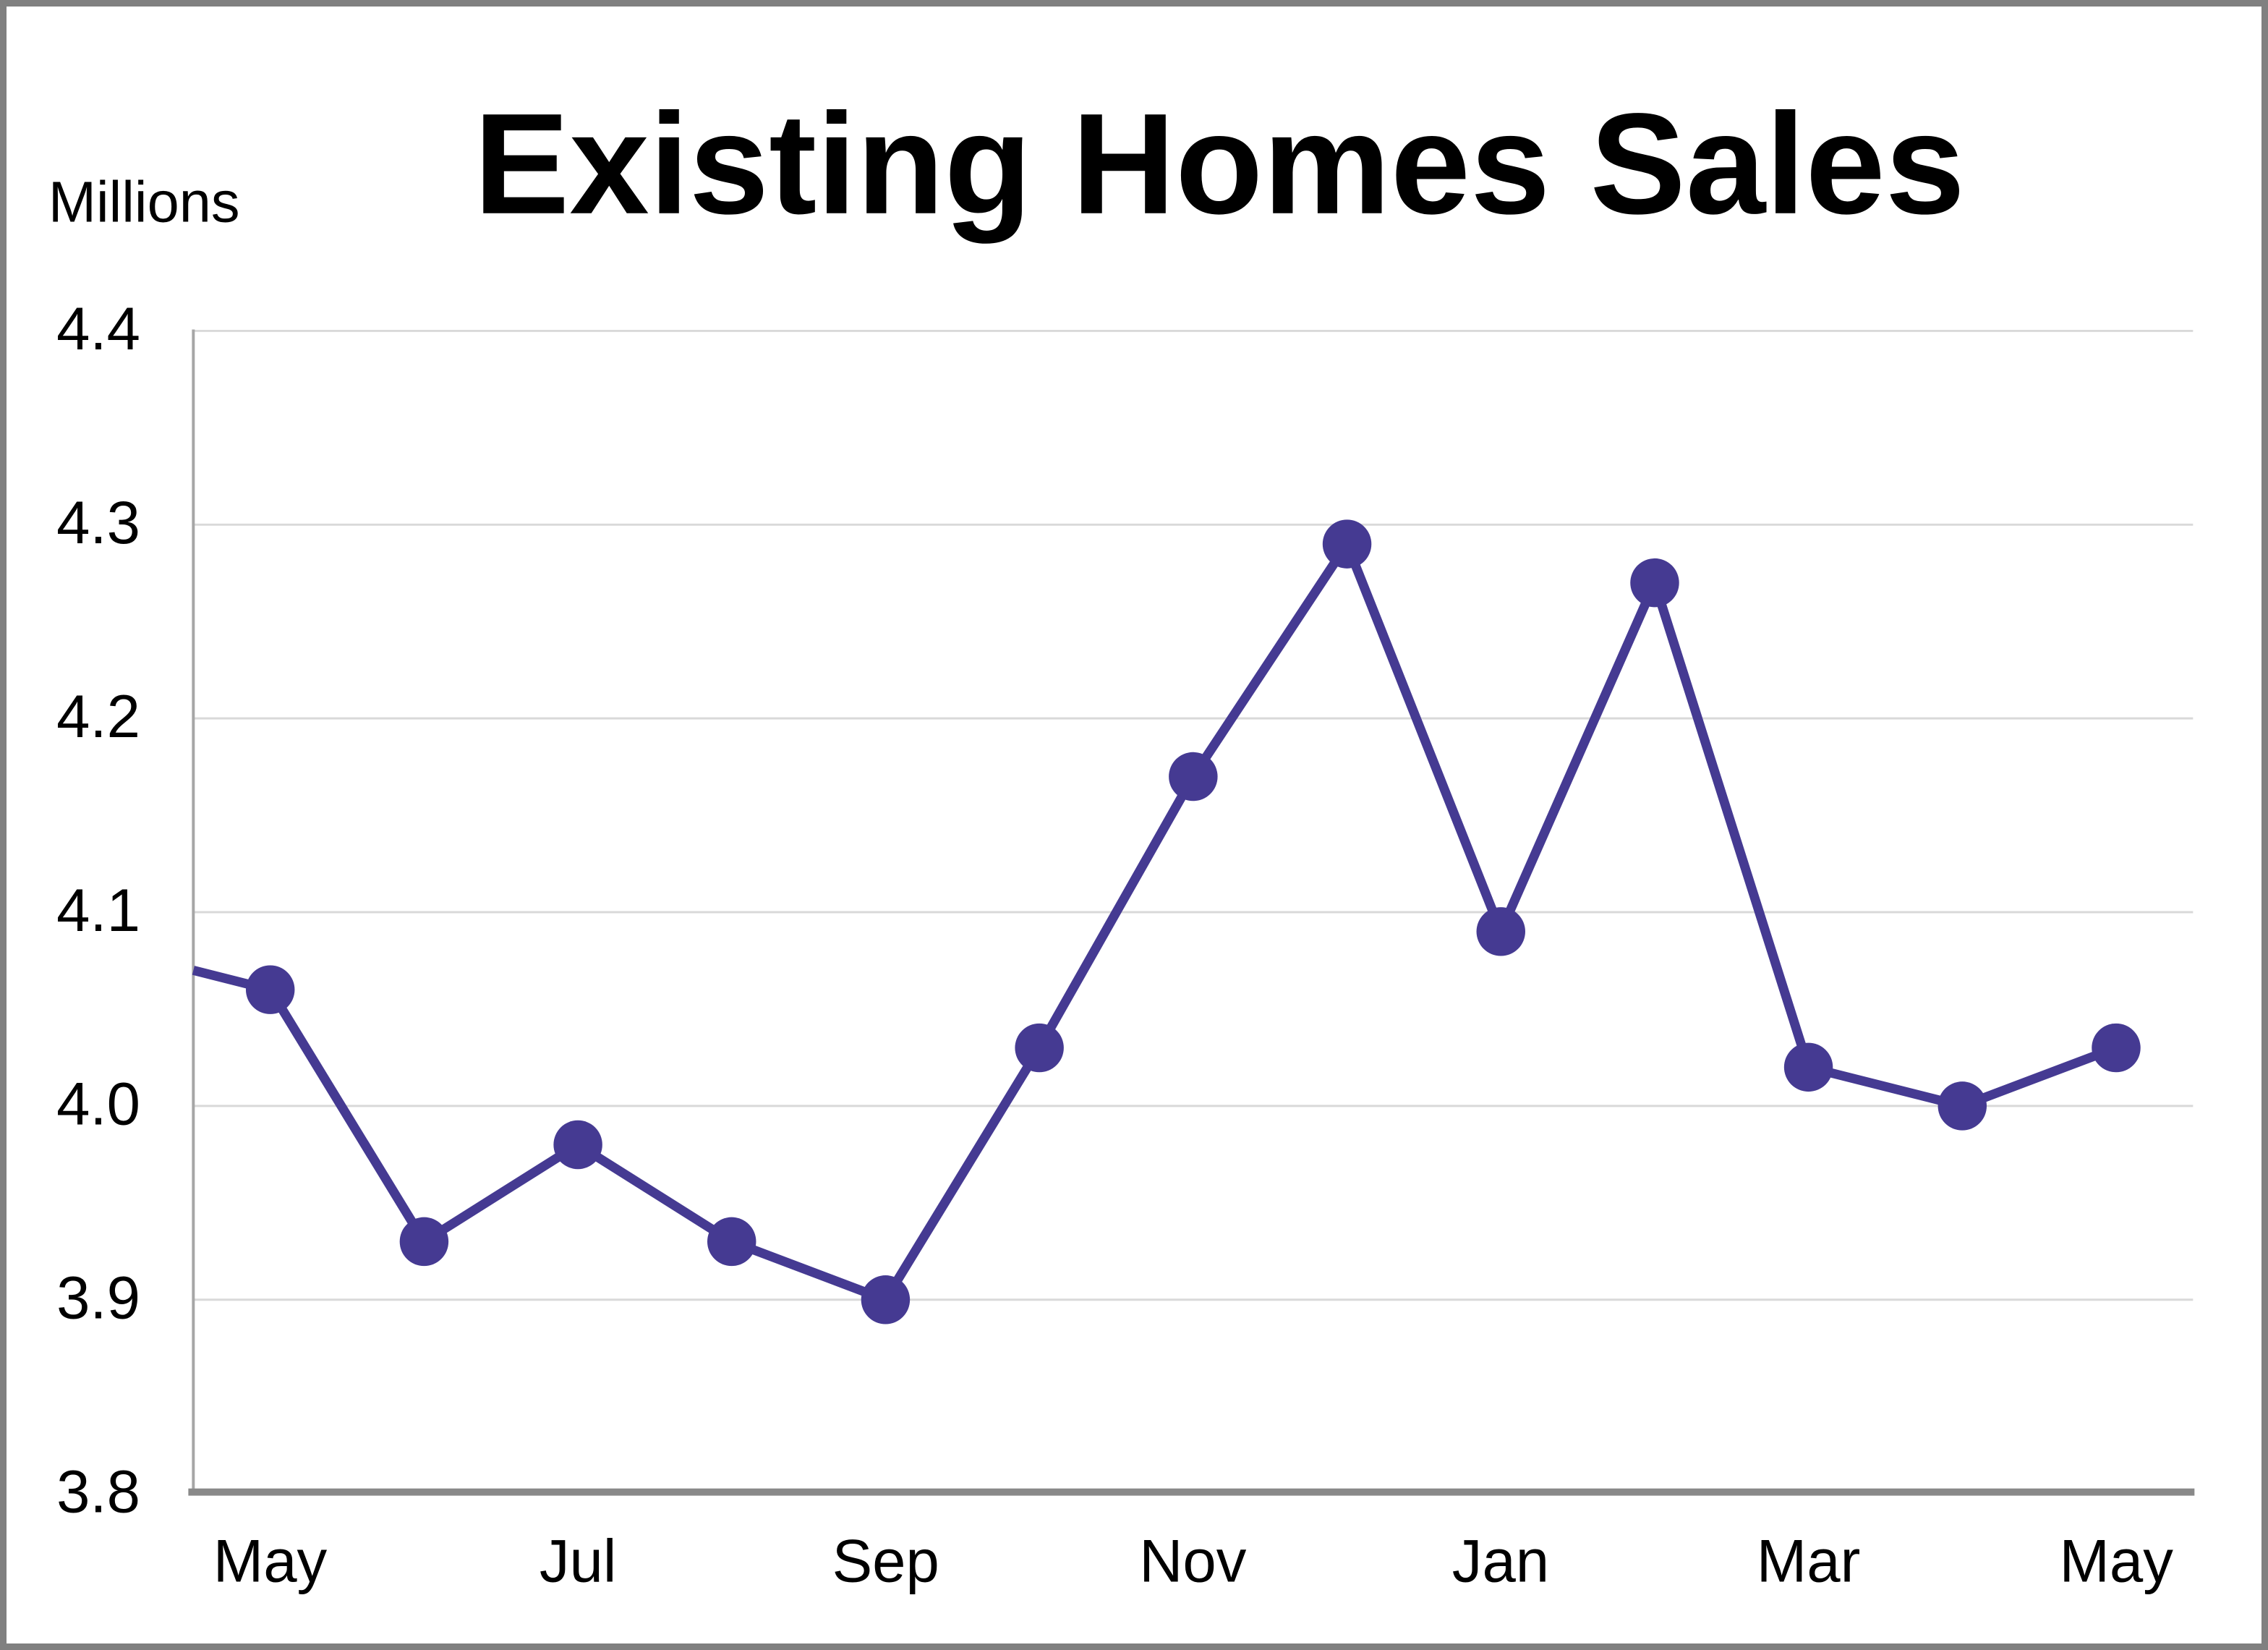  Describe the element at coordinates (98, 328) in the screenshot. I see `y-tick-label: 4.4` at that location.